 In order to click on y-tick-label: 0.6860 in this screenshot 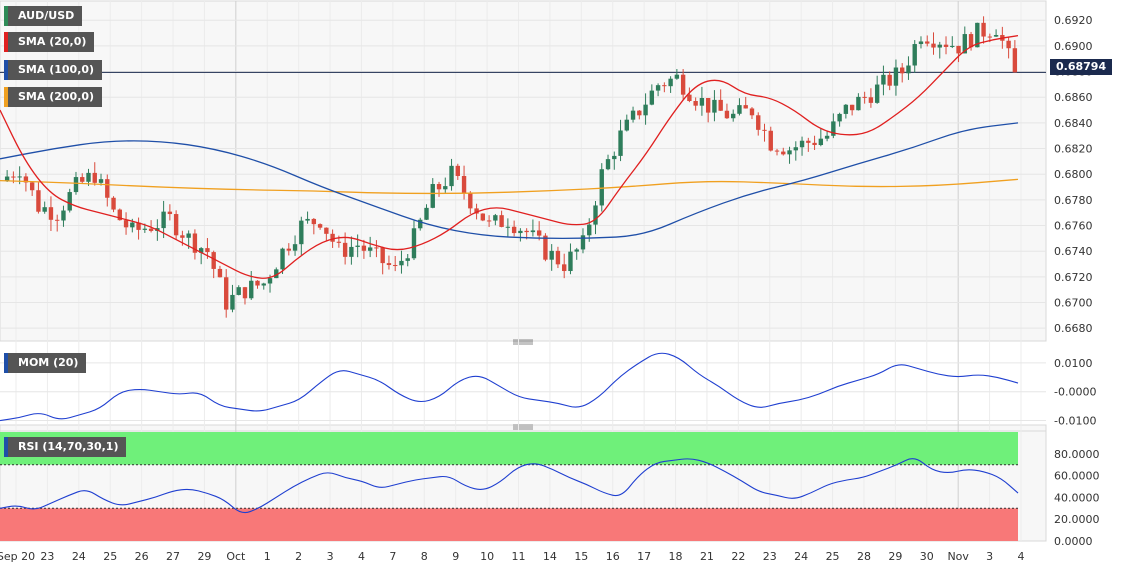, I will do `click(1073, 97)`.